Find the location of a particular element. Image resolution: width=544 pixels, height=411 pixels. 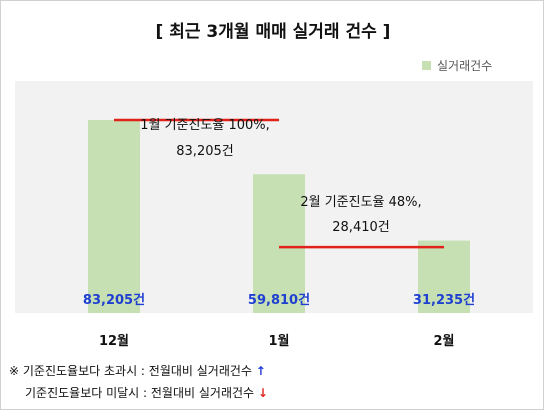

annotation-1-line2: 28,410건 is located at coordinates (360, 227).